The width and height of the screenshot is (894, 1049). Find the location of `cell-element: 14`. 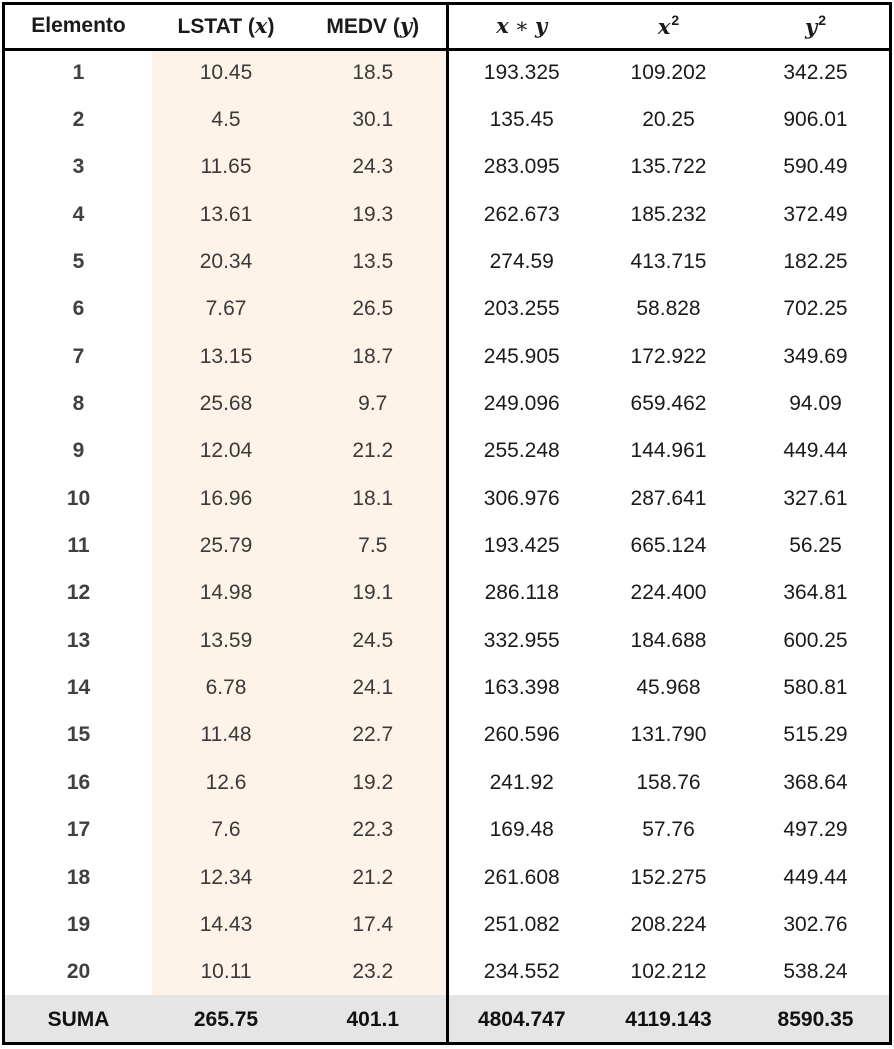

cell-element: 14 is located at coordinates (78, 688).